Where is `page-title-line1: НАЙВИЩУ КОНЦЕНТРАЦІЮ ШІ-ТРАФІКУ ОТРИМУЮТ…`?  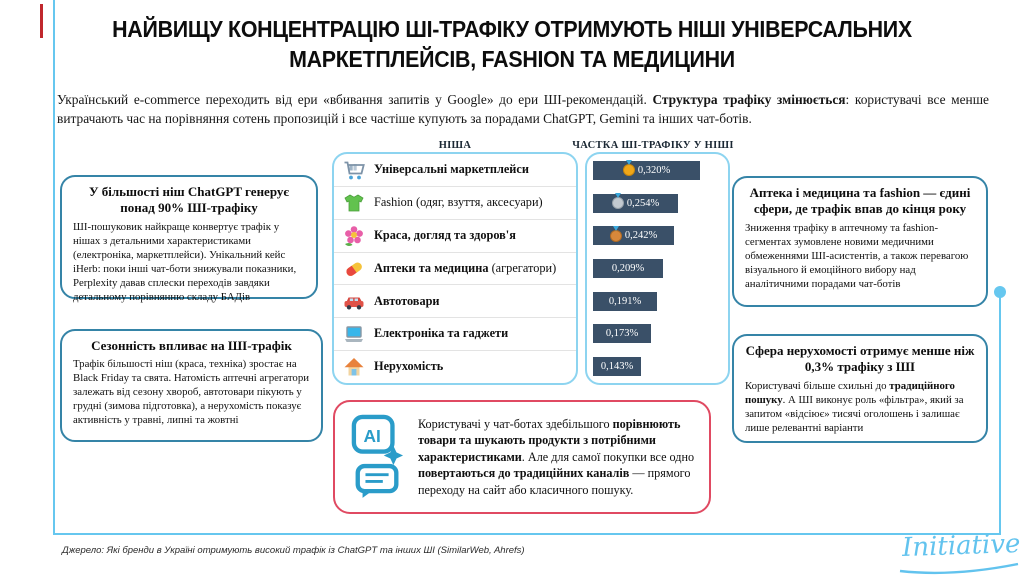 page-title-line1: НАЙВИЩУ КОНЦЕНТРАЦІЮ ШІ-ТРАФІКУ ОТРИМУЮТ… is located at coordinates (512, 29).